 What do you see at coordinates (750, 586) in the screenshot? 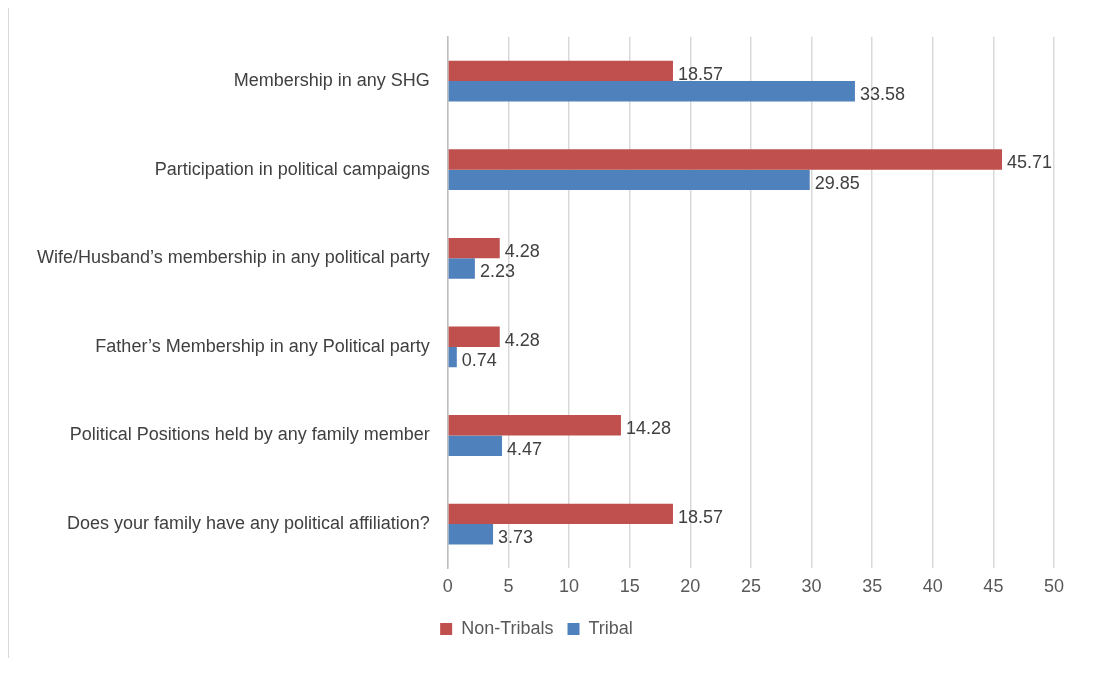
I see `x-tick-label: 25` at bounding box center [750, 586].